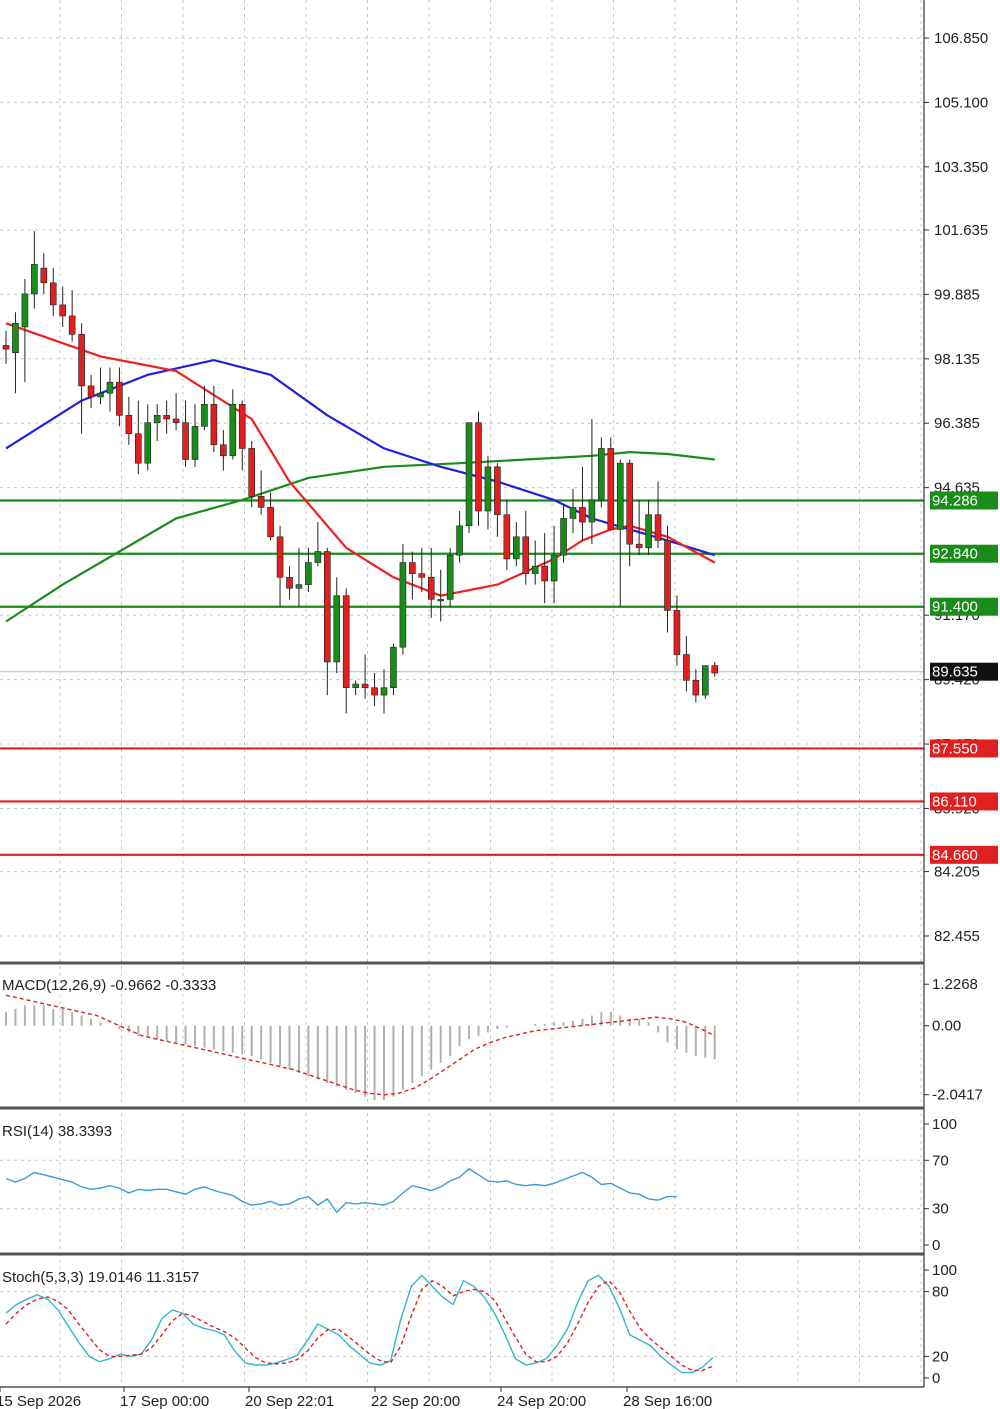 The image size is (1000, 1409). I want to click on indicator-label: RSI(14) 38.3393, so click(57, 1131).